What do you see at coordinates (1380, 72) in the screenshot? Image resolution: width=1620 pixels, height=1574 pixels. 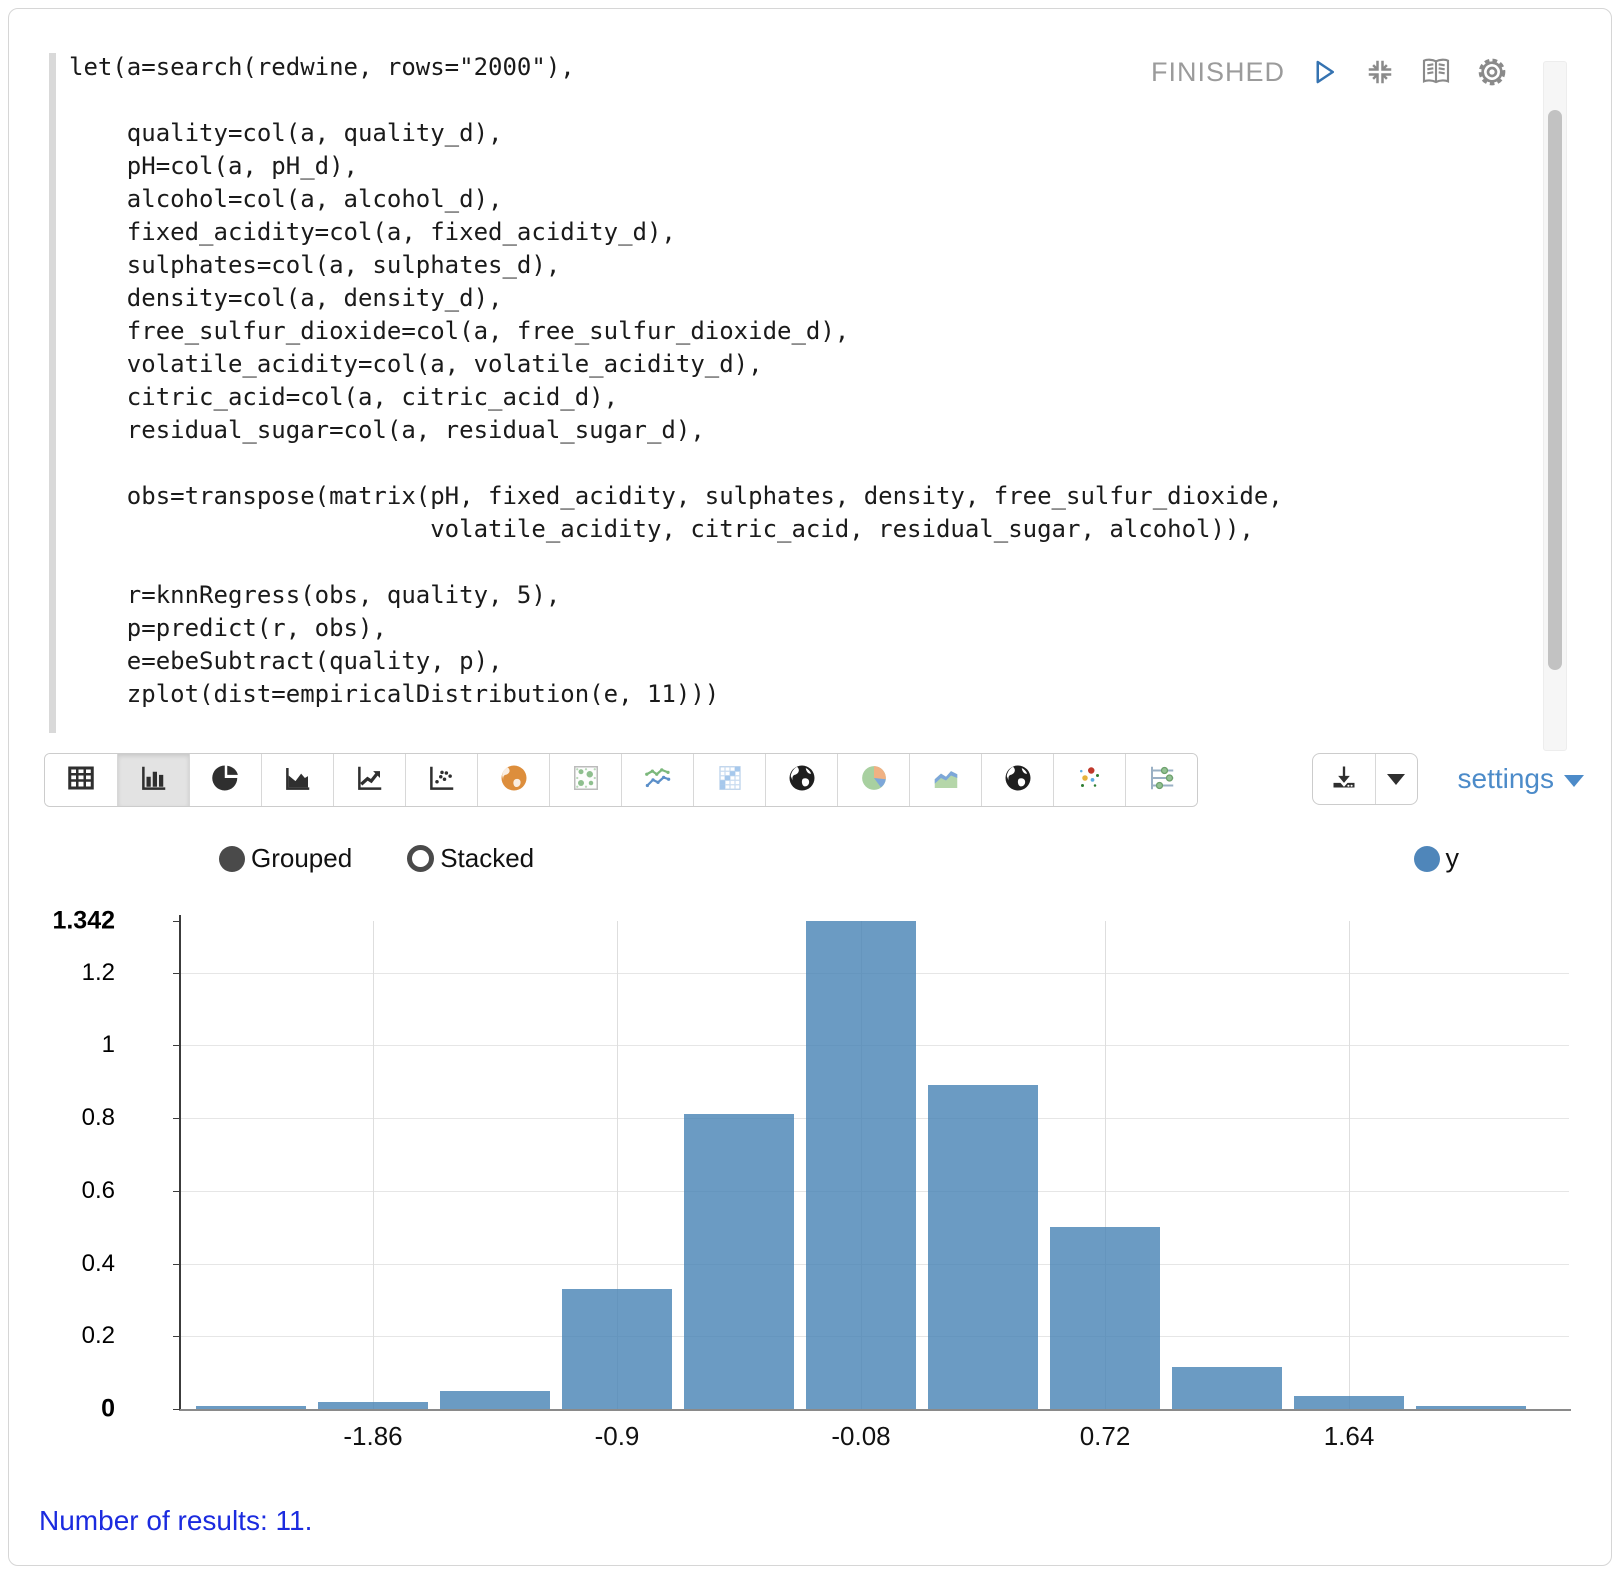 I see `compress-icon` at bounding box center [1380, 72].